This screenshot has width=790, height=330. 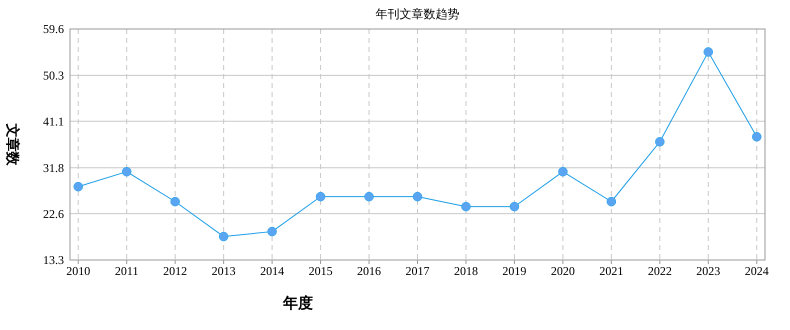 What do you see at coordinates (53, 121) in the screenshot?
I see `y-tick-label: 41.1` at bounding box center [53, 121].